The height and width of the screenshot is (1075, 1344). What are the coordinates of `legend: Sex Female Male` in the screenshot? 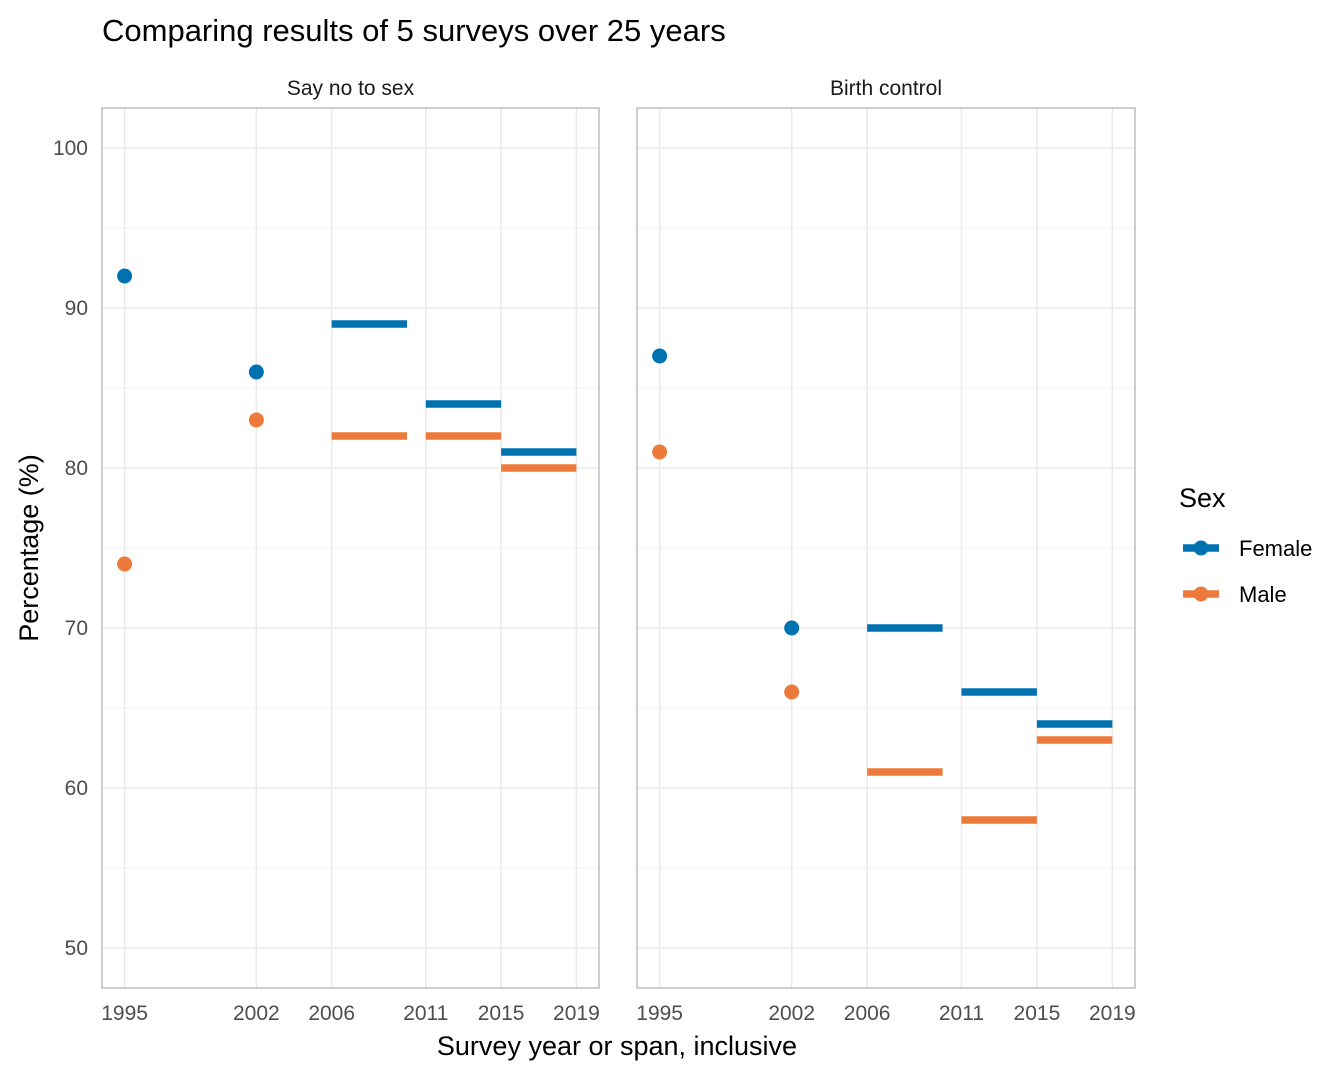 It's located at (1245, 545).